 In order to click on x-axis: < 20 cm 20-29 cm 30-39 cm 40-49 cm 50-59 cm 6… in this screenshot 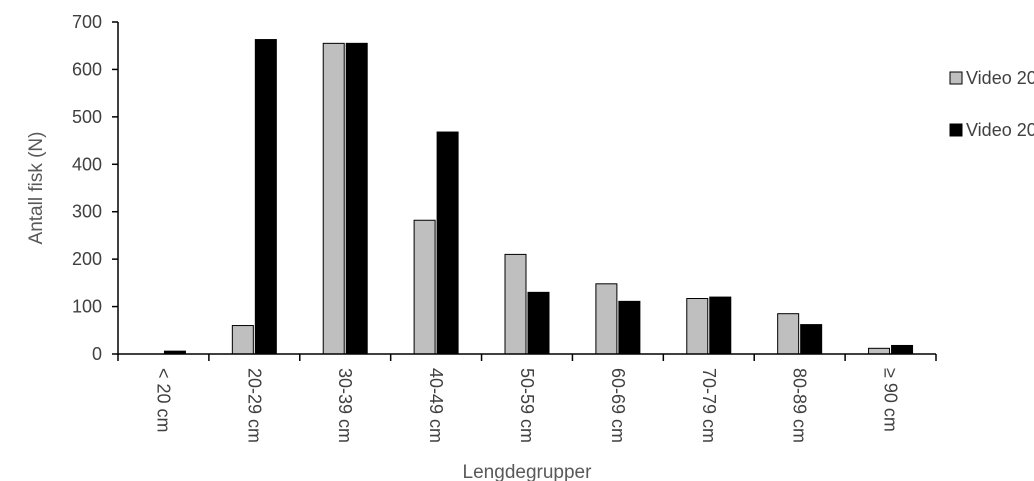, I will do `click(527, 398)`.